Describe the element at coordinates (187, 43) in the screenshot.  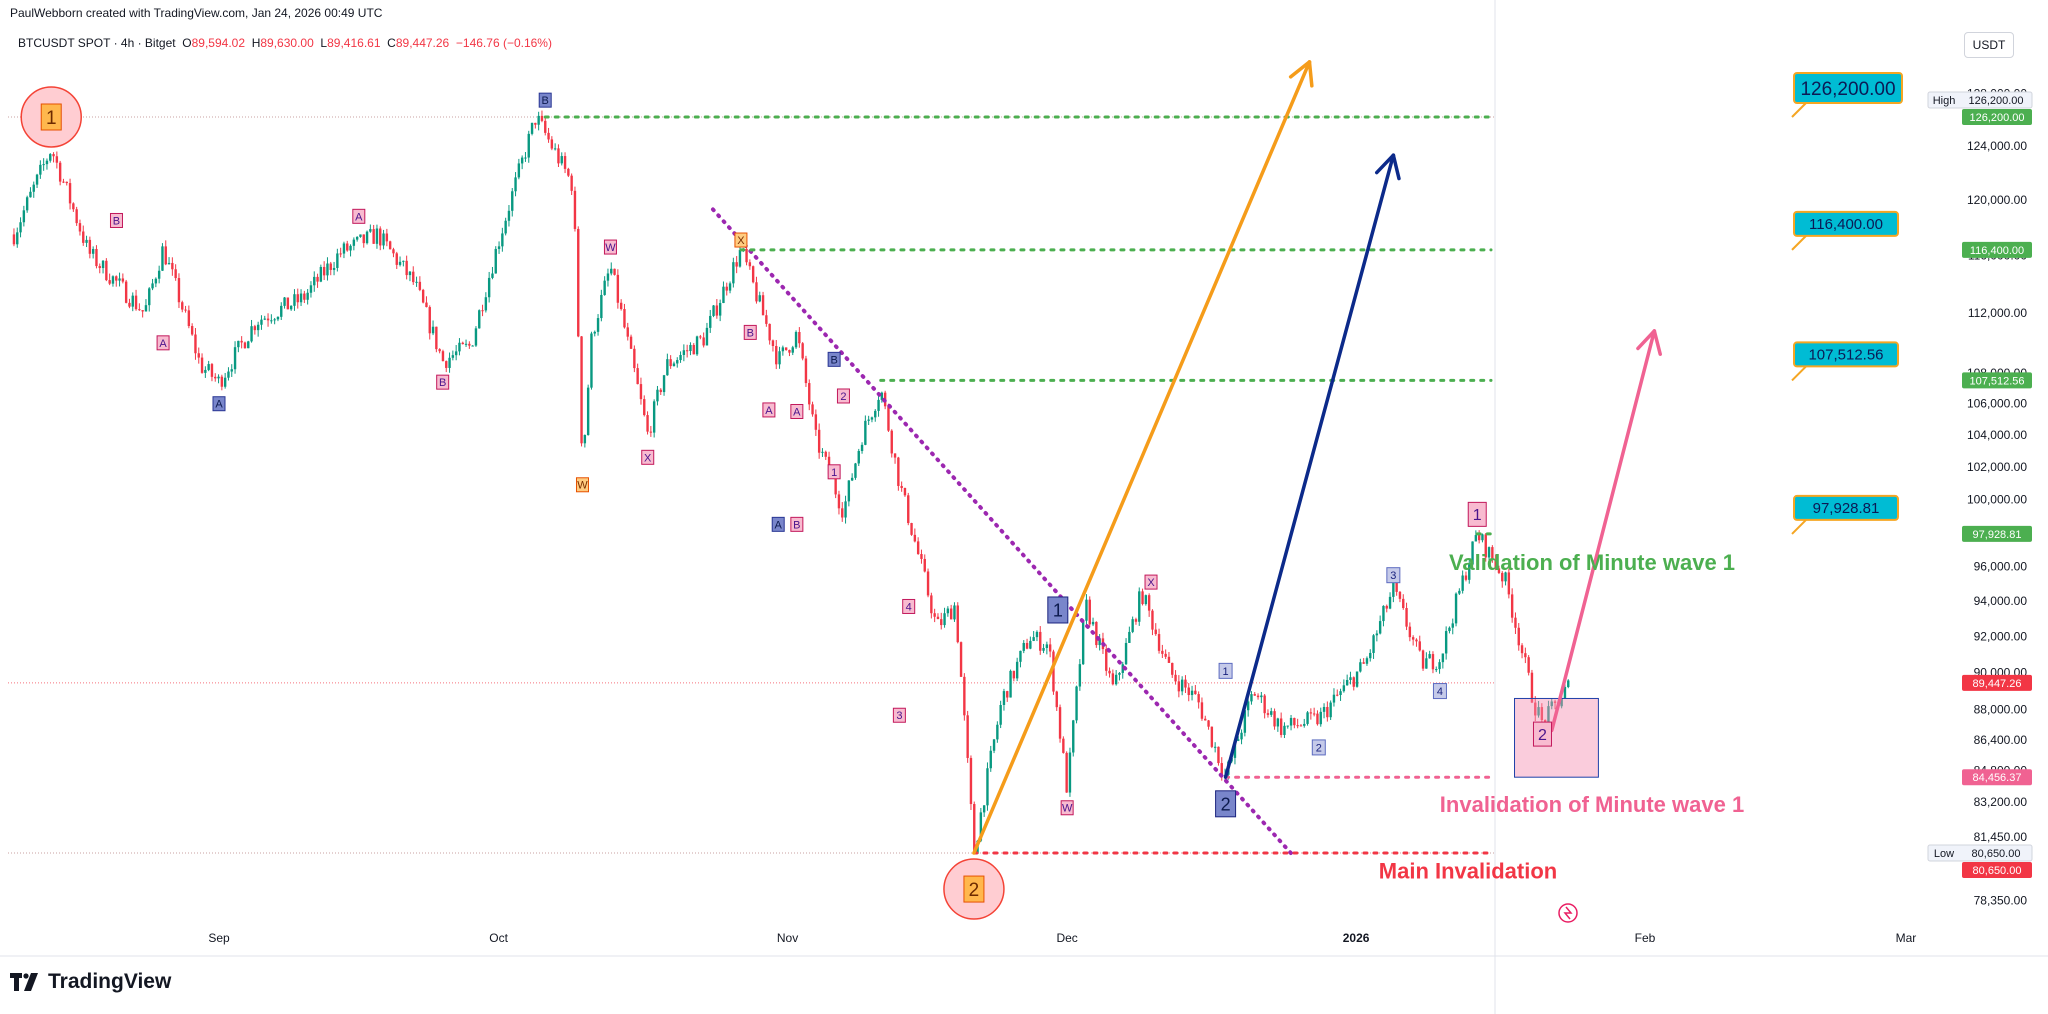
I see `open-label: O` at that location.